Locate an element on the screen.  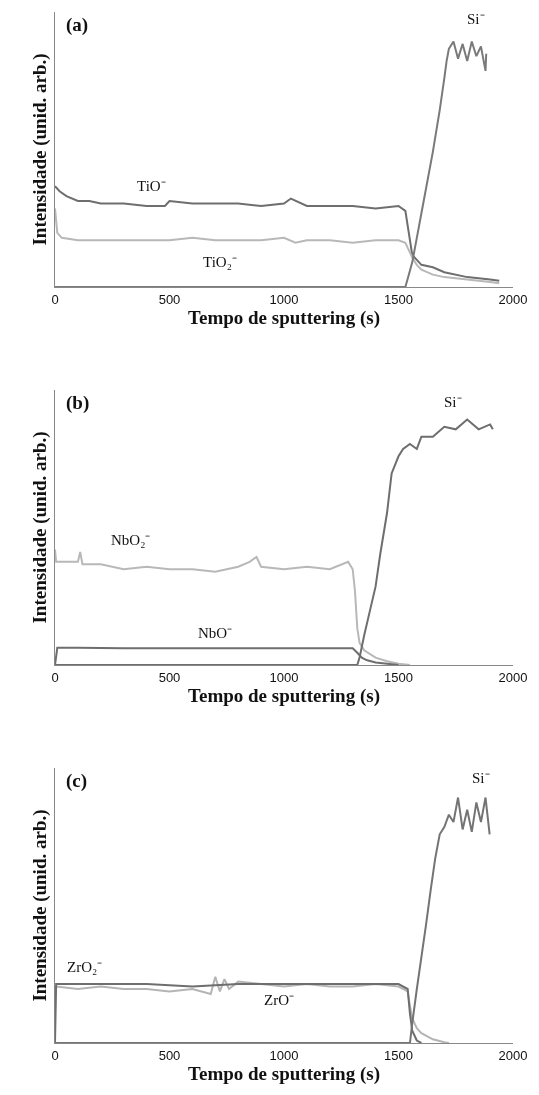
series-label: TiO₂⁻ is located at coordinates (220, 262).